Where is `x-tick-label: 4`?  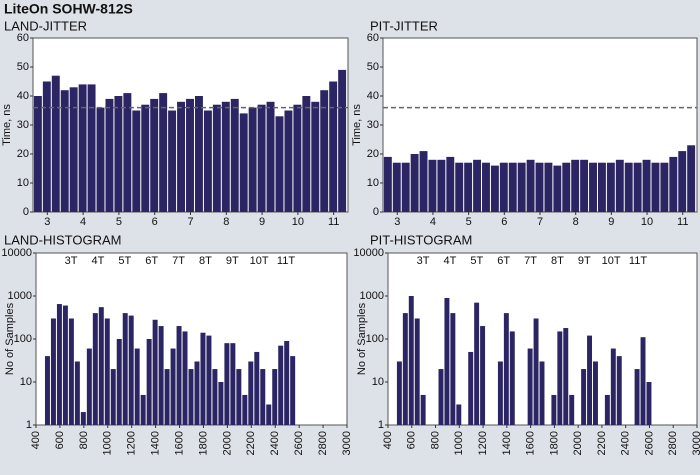 x-tick-label: 4 is located at coordinates (83, 222).